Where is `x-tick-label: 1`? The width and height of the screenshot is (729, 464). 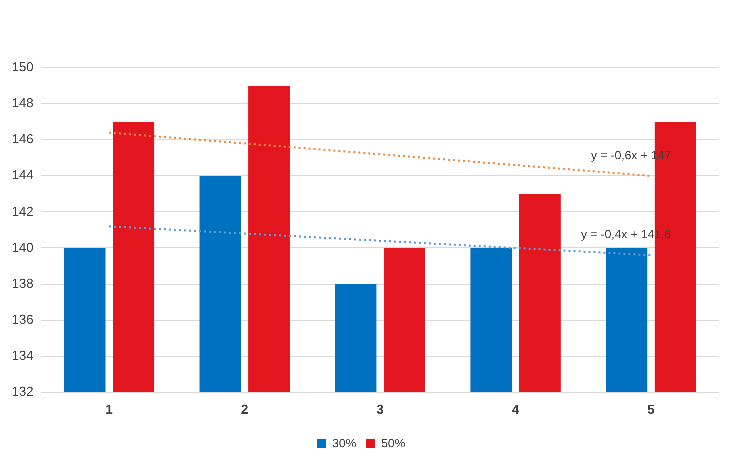
x-tick-label: 1 is located at coordinates (110, 409).